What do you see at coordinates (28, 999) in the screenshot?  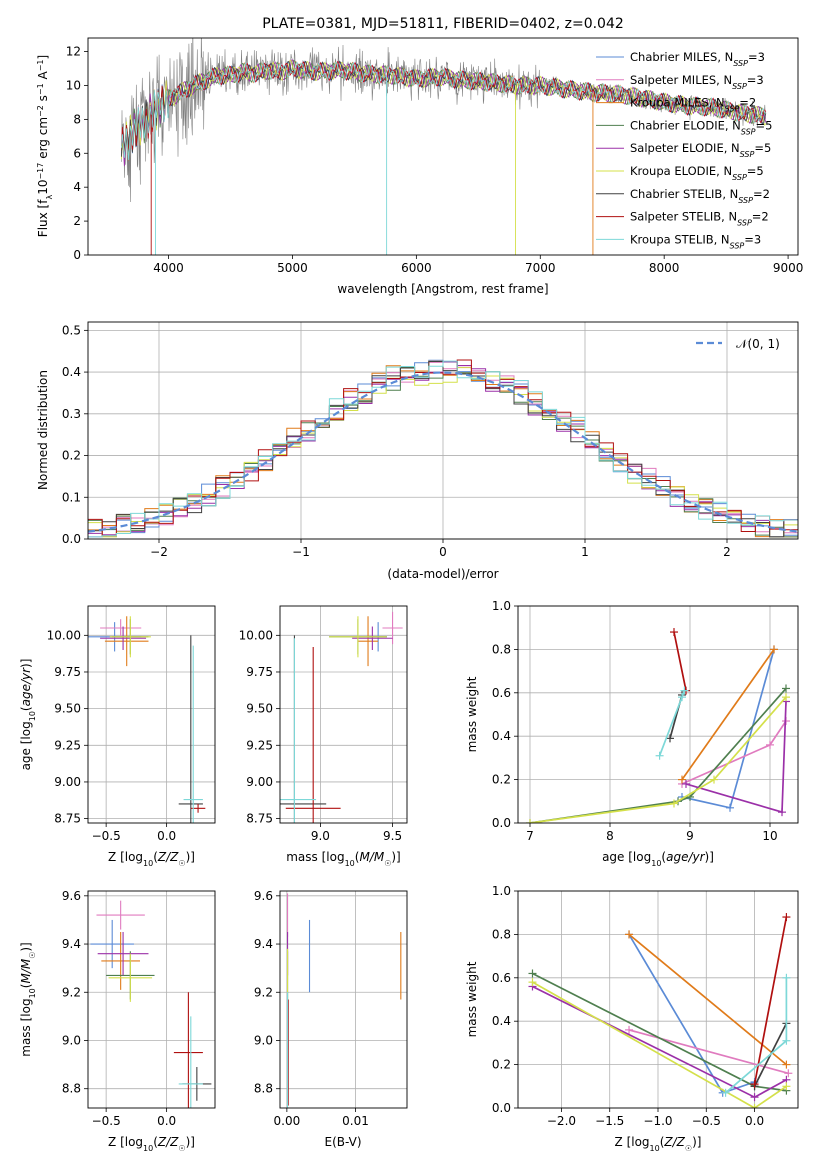 I see `y-axis-label: mass [log10(M/M☉)]` at bounding box center [28, 999].